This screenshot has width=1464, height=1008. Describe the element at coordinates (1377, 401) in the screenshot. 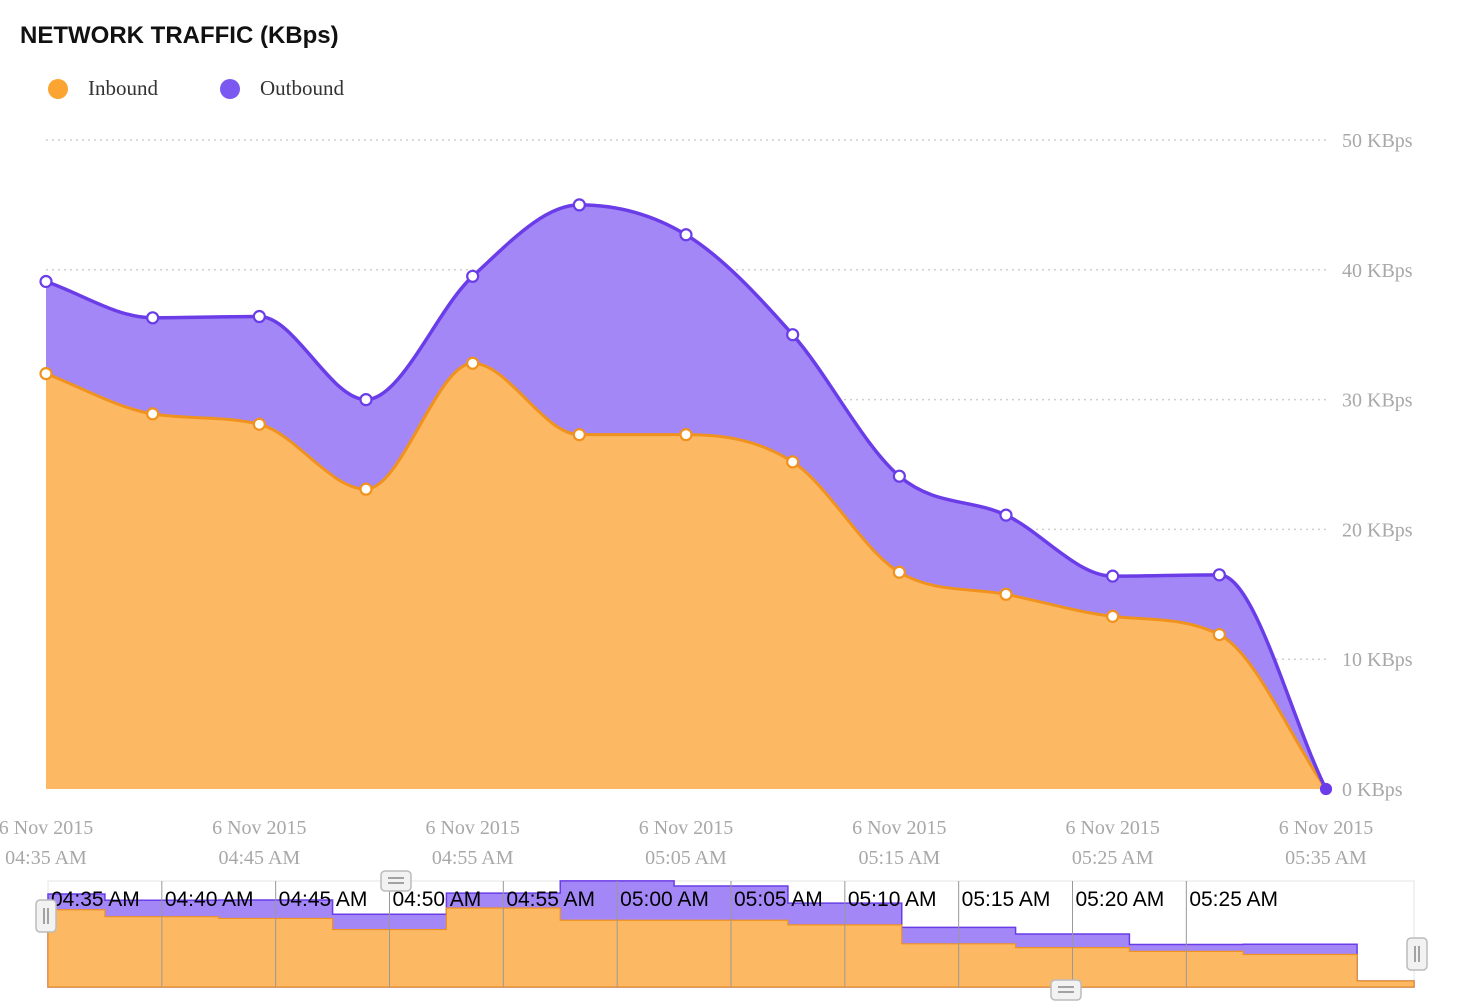

I see `y-tick-label: 30 KBps` at that location.